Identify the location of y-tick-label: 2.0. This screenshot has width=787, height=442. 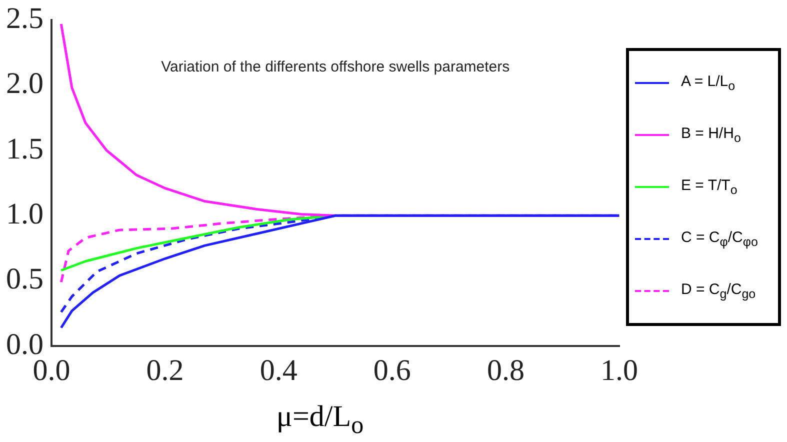
(25, 83).